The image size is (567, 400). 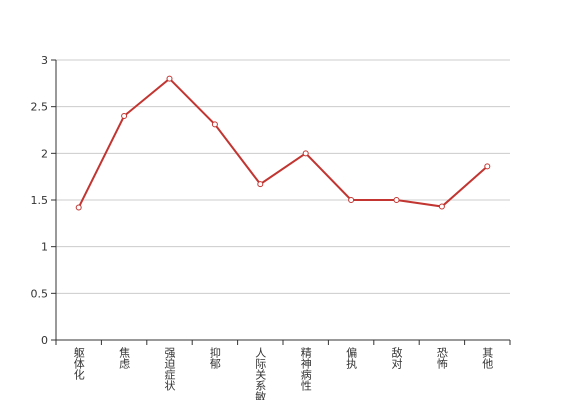 What do you see at coordinates (396, 357) in the screenshot?
I see `x-tick-label: 敌对` at bounding box center [396, 357].